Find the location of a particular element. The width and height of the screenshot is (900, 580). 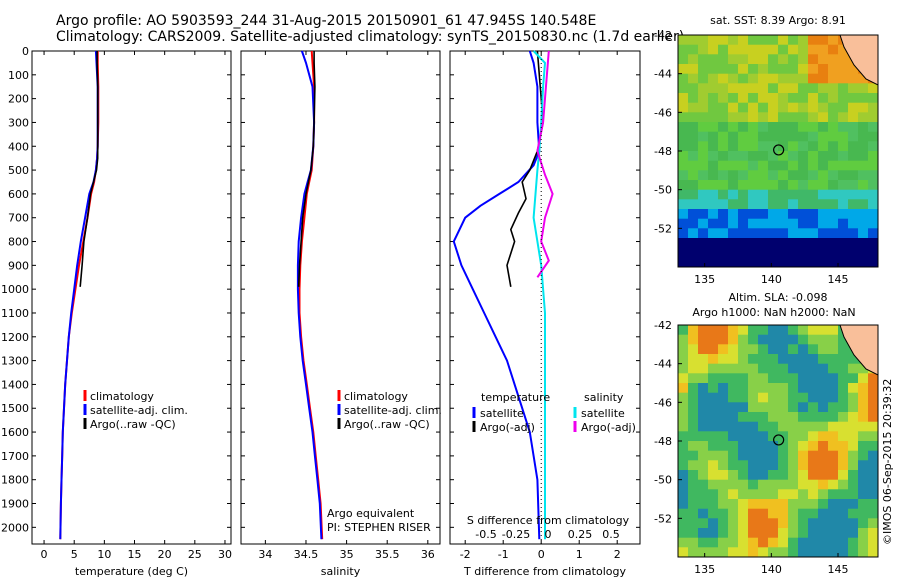

x-axis-label: temperature (deg C) is located at coordinates (131, 571).